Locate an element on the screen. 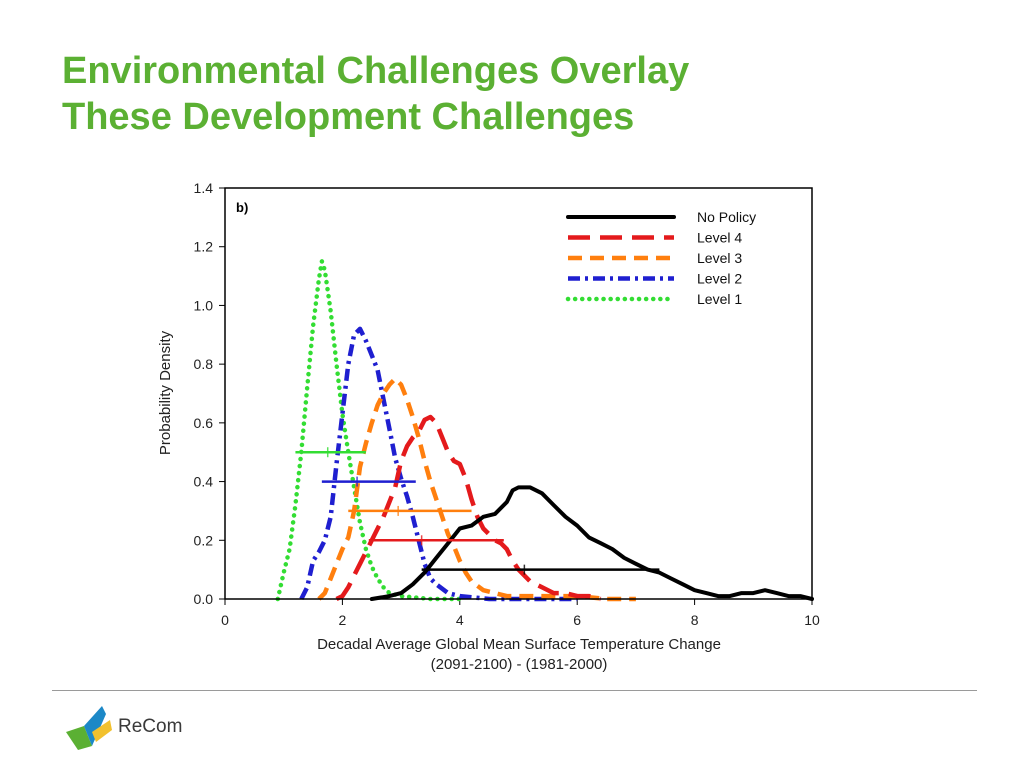 The width and height of the screenshot is (1024, 768). x-tick-label: 8 is located at coordinates (695, 620).